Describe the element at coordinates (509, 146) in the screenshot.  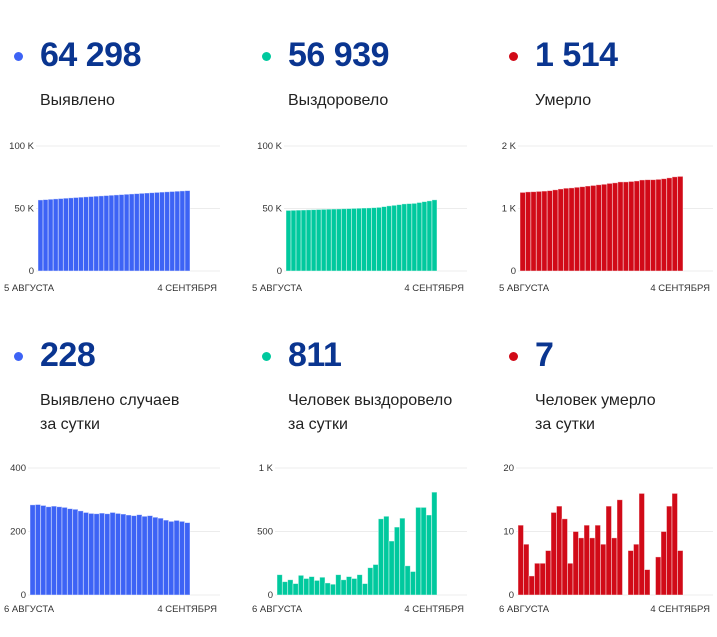
I see `y-tick-label: 2 K` at that location.